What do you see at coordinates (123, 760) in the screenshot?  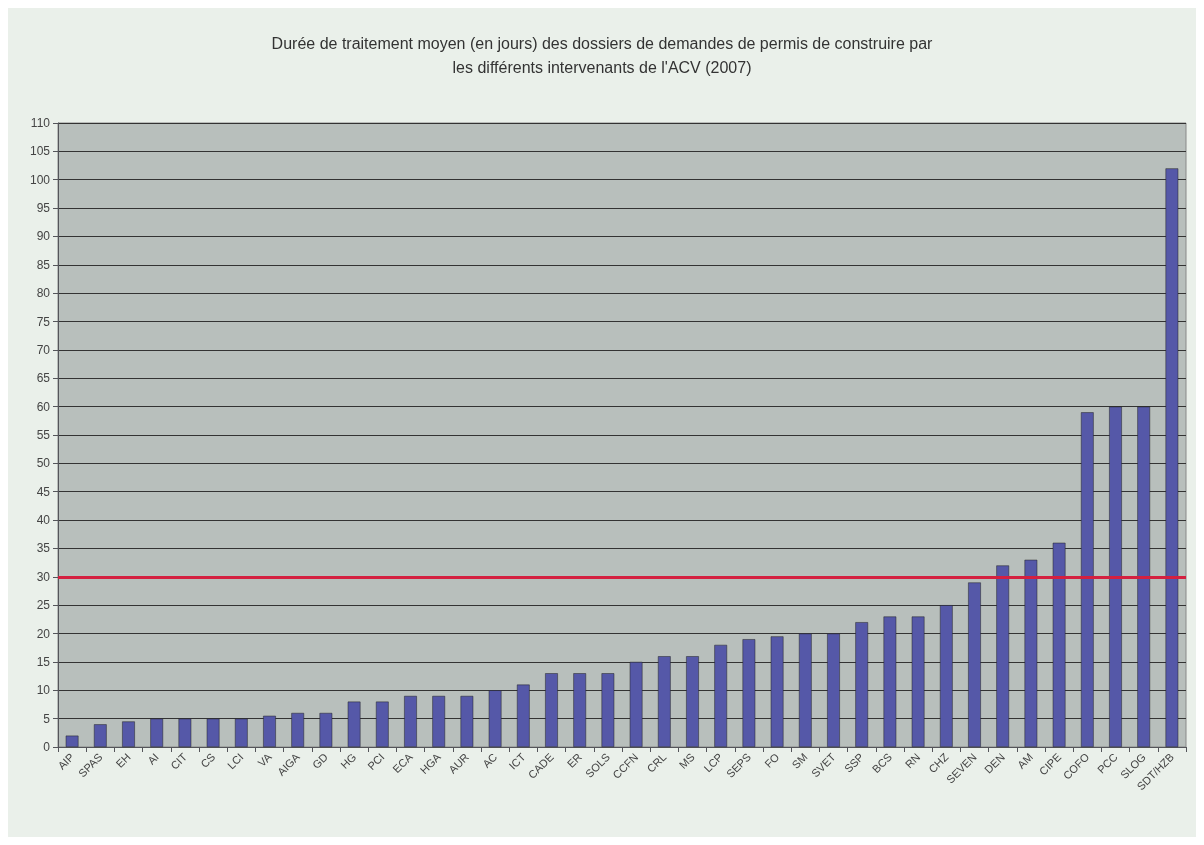 I see `x-tick-label: EH` at bounding box center [123, 760].